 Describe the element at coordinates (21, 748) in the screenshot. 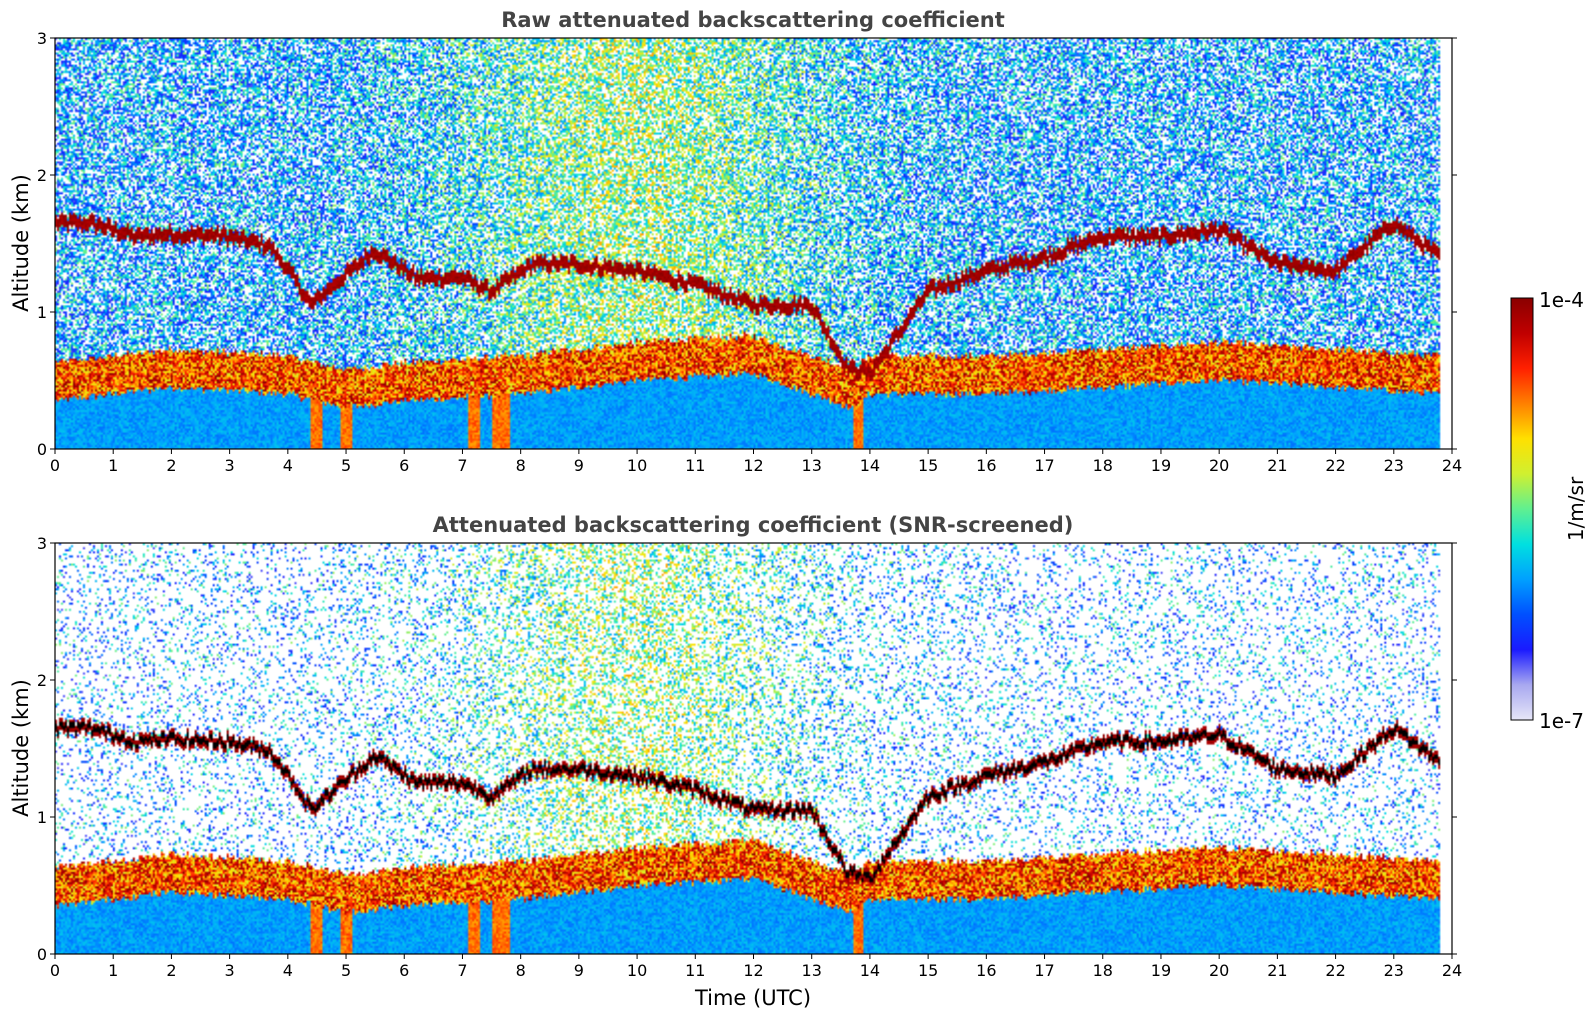

I see `y-axis-label-screened: Altitude (km)` at that location.